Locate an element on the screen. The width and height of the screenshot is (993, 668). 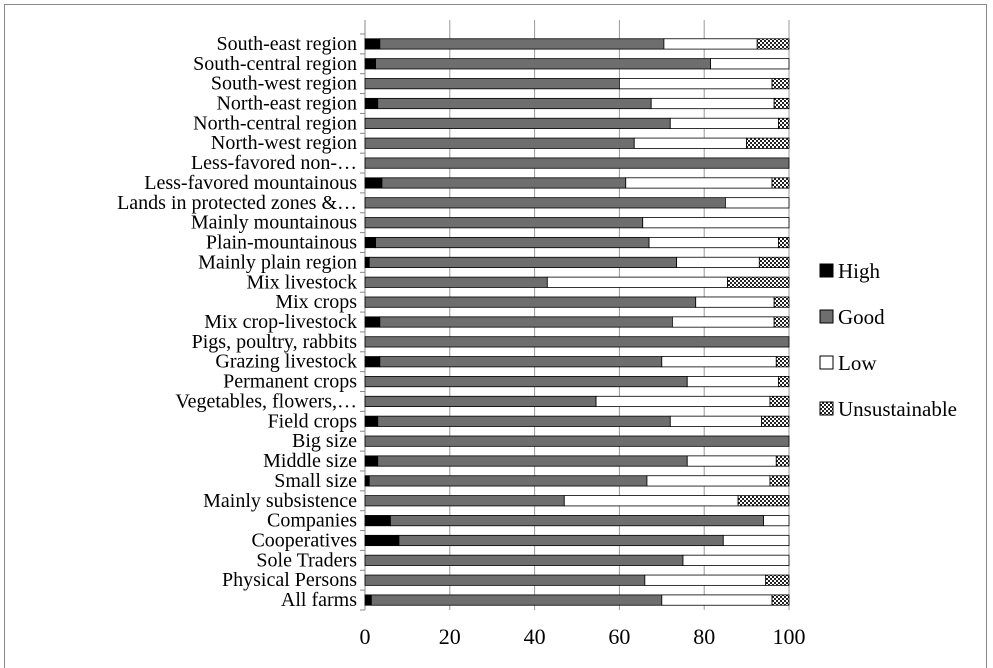
bar-high-grazing-livestock is located at coordinates (372, 362).